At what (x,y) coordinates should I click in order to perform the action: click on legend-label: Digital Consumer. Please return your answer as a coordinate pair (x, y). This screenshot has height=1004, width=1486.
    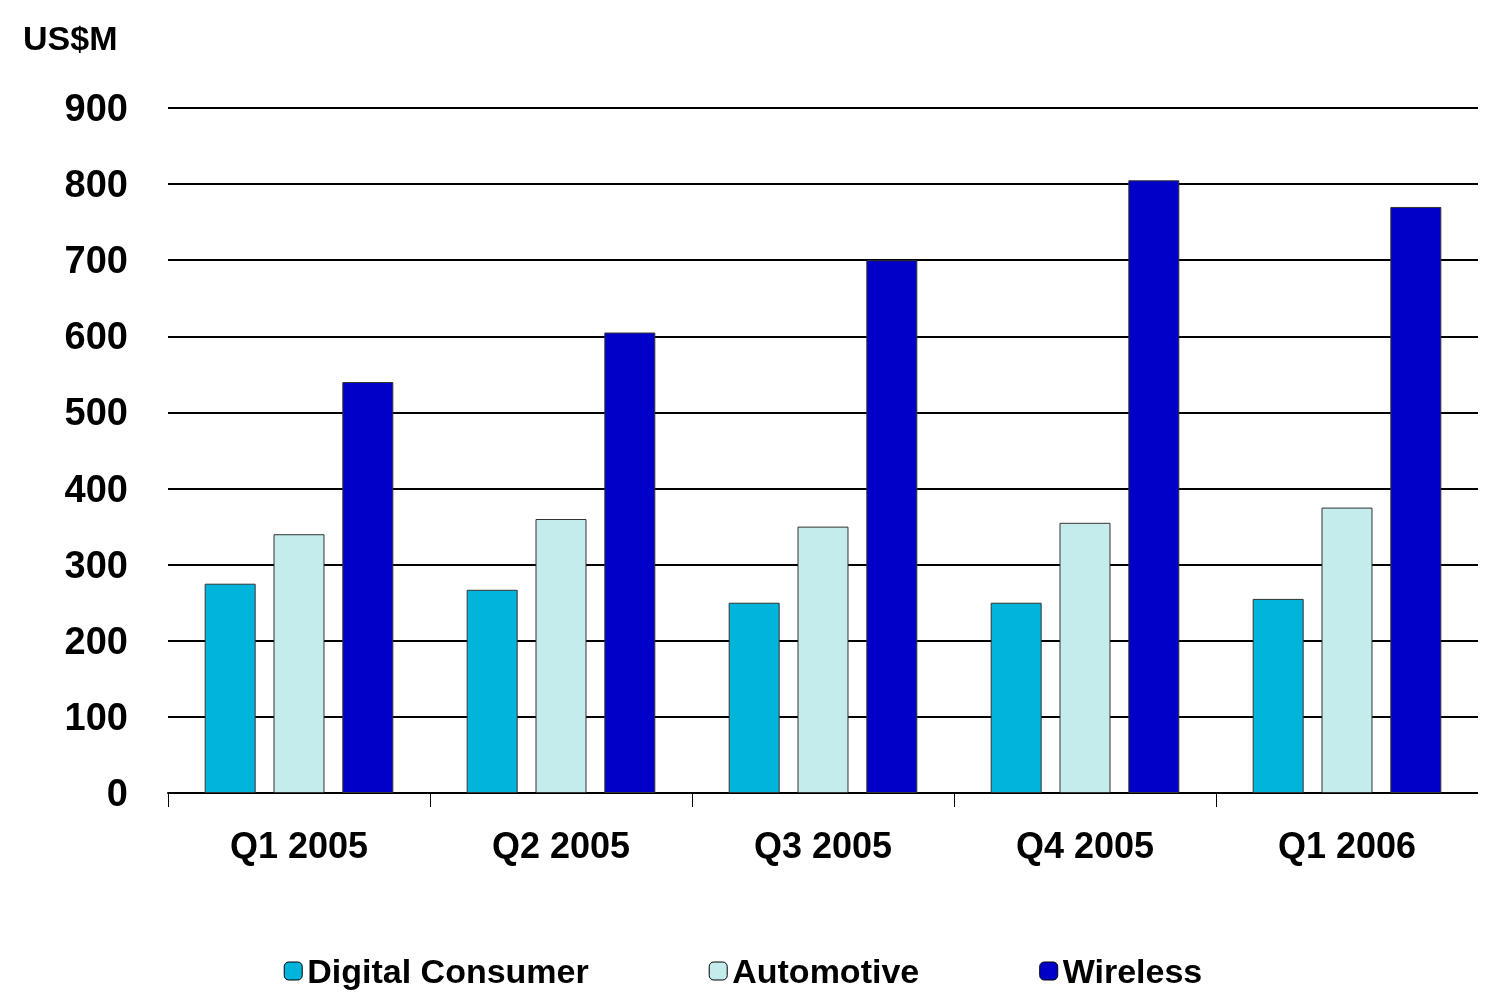
    Looking at the image, I should click on (448, 971).